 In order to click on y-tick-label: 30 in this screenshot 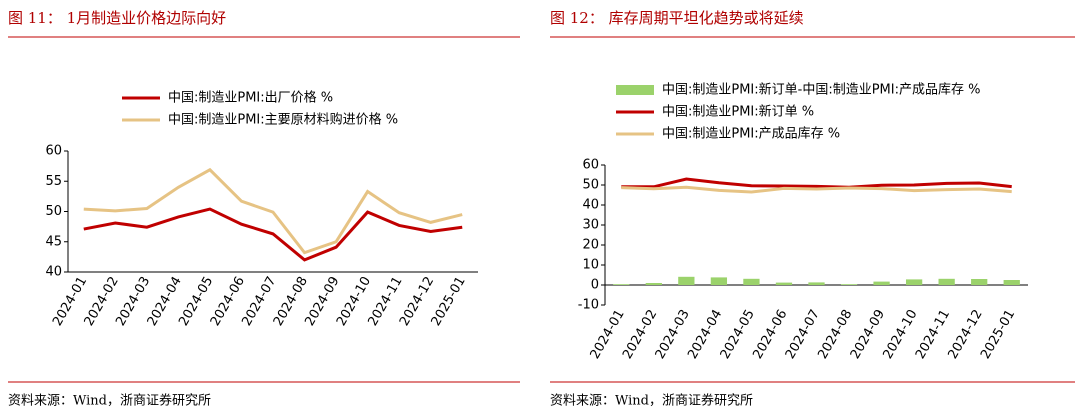, I will do `click(590, 225)`.